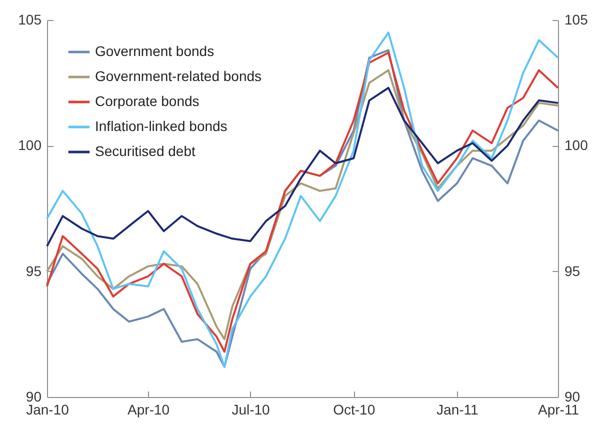 Image resolution: width=595 pixels, height=435 pixels. Describe the element at coordinates (30, 145) in the screenshot. I see `y-tick-label: 100` at that location.